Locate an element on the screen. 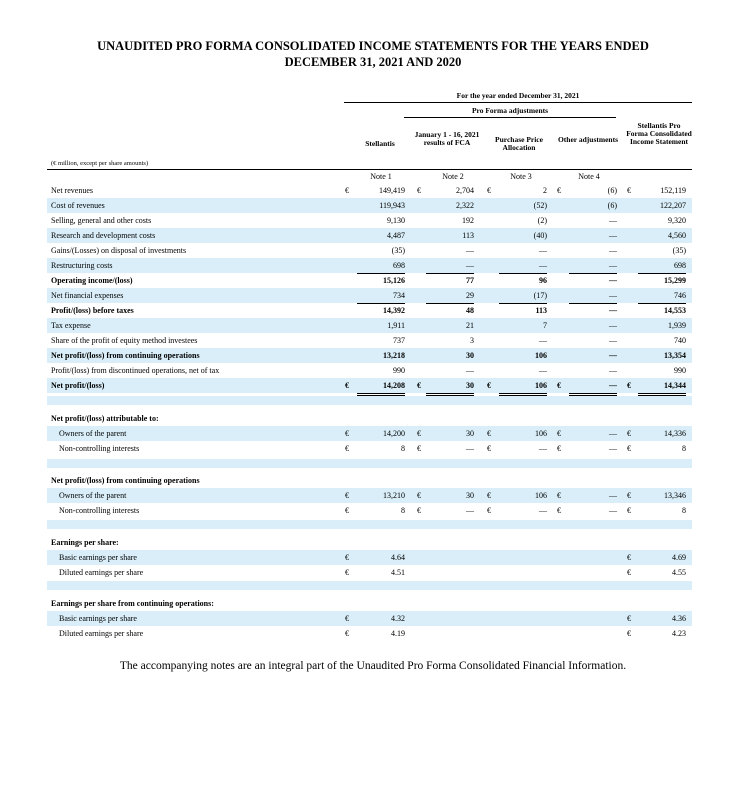 This screenshot has width=746, height=811. value-cell: (6) is located at coordinates (612, 205).